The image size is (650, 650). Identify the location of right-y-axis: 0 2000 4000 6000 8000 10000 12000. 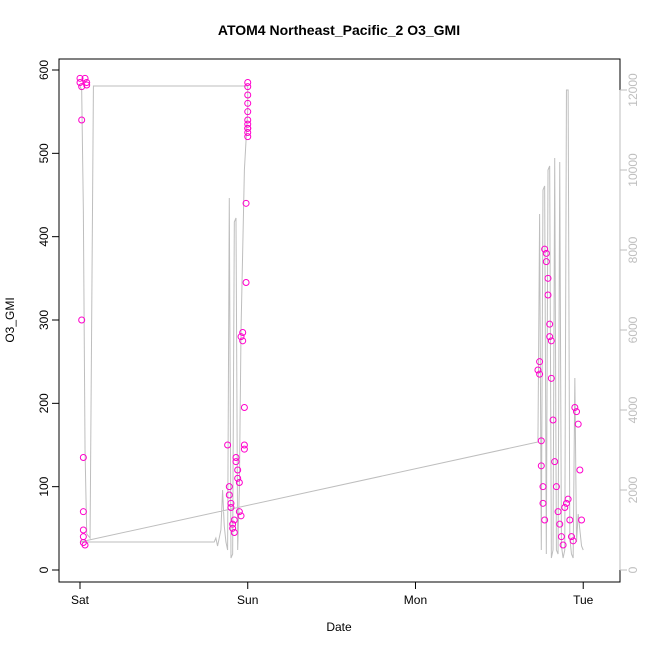
(629, 323).